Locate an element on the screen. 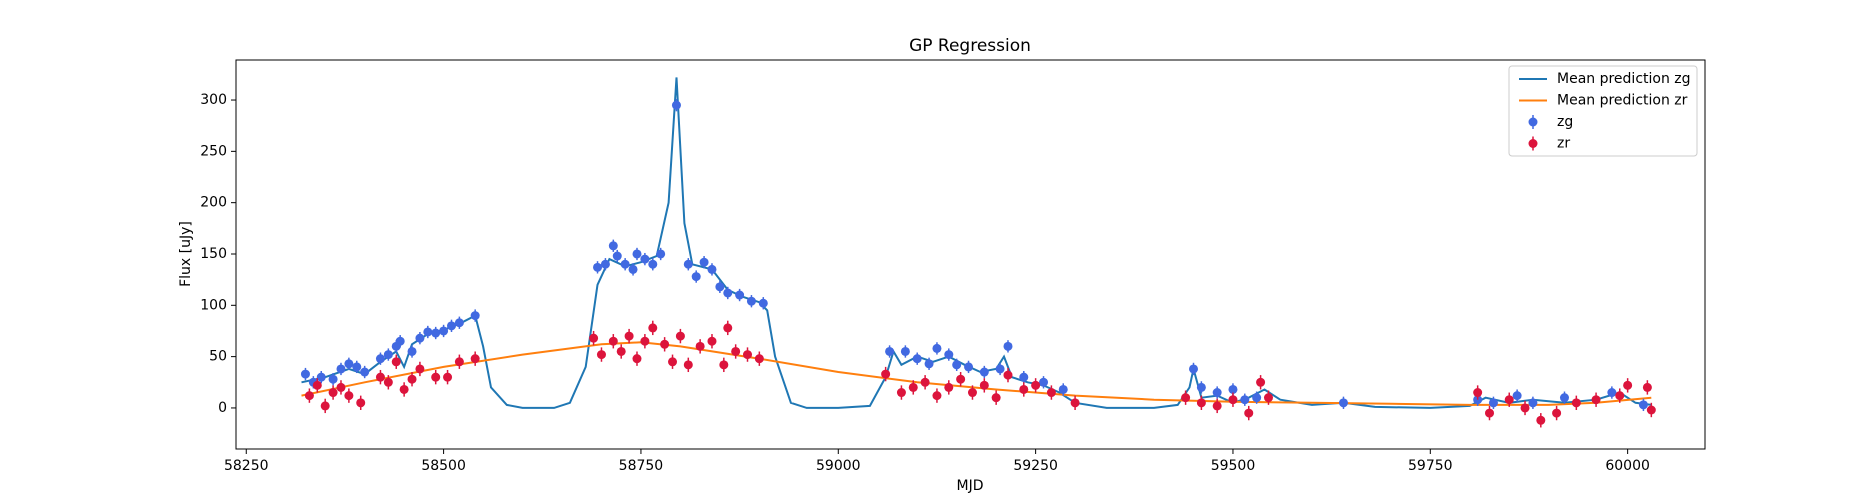 The image size is (1875, 500). y-tick-label: 0 is located at coordinates (222, 408).